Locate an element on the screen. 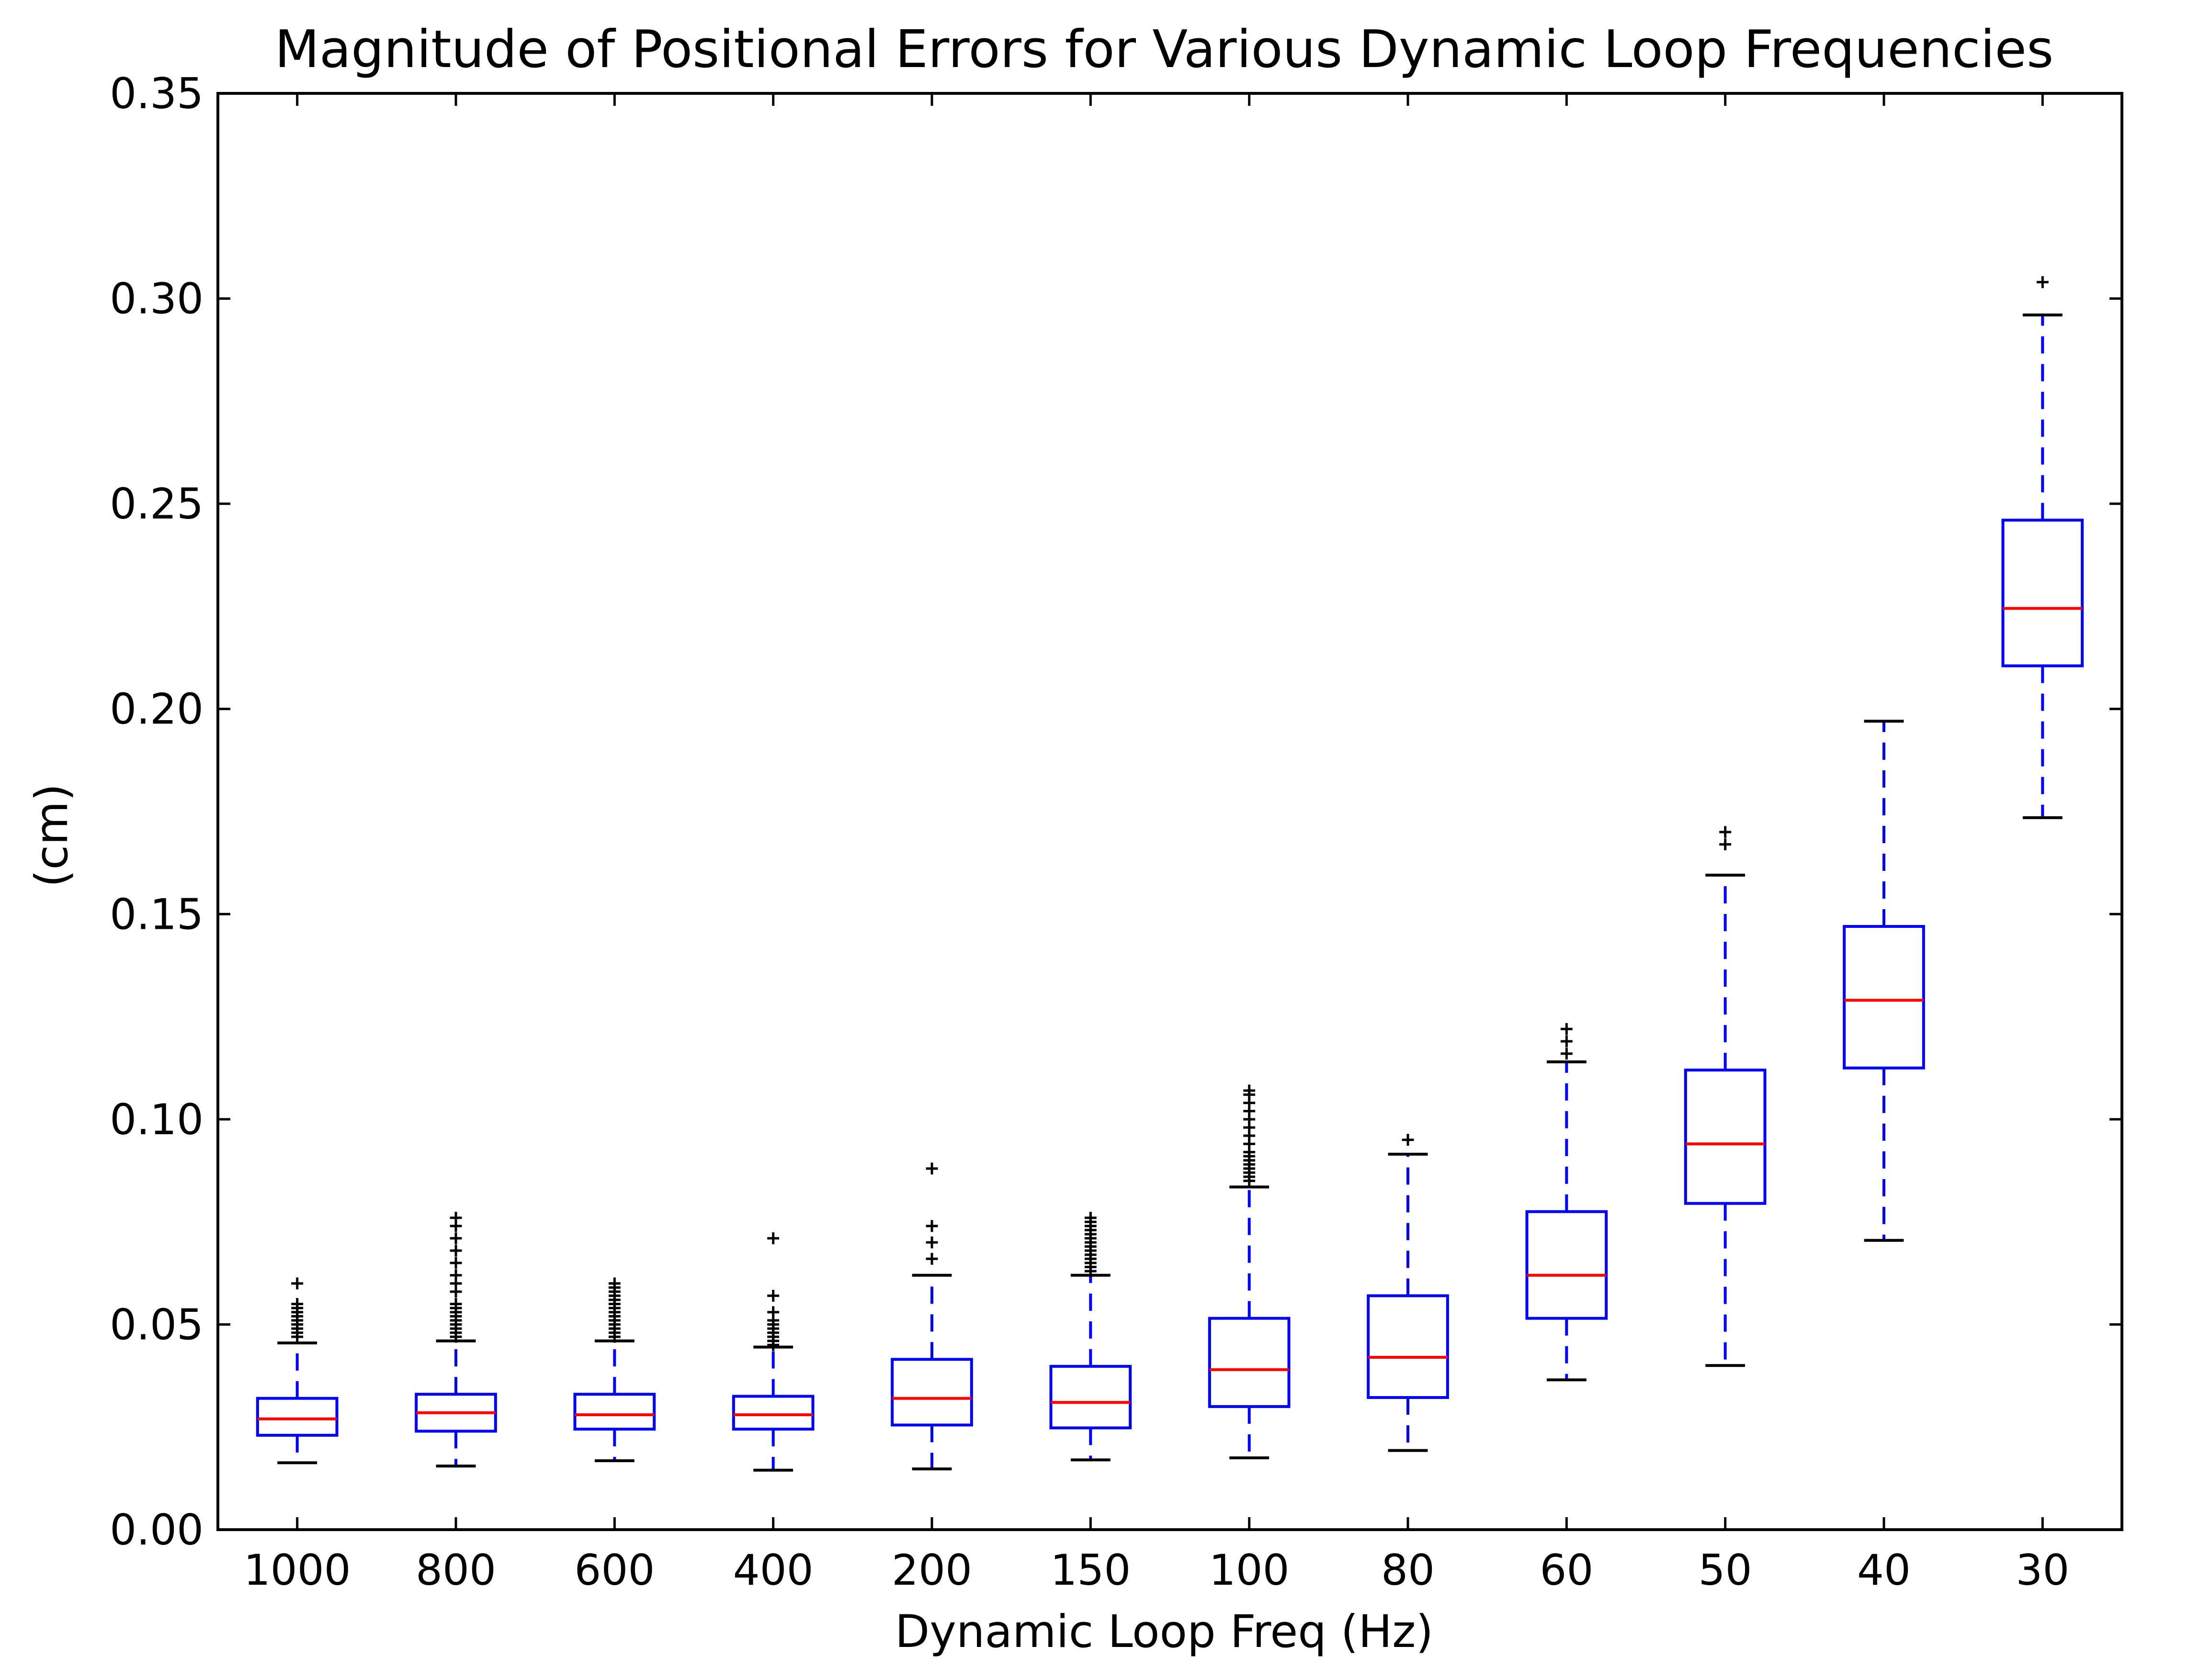 The width and height of the screenshot is (2188, 1680). x-tick-label: 200 is located at coordinates (932, 1570).